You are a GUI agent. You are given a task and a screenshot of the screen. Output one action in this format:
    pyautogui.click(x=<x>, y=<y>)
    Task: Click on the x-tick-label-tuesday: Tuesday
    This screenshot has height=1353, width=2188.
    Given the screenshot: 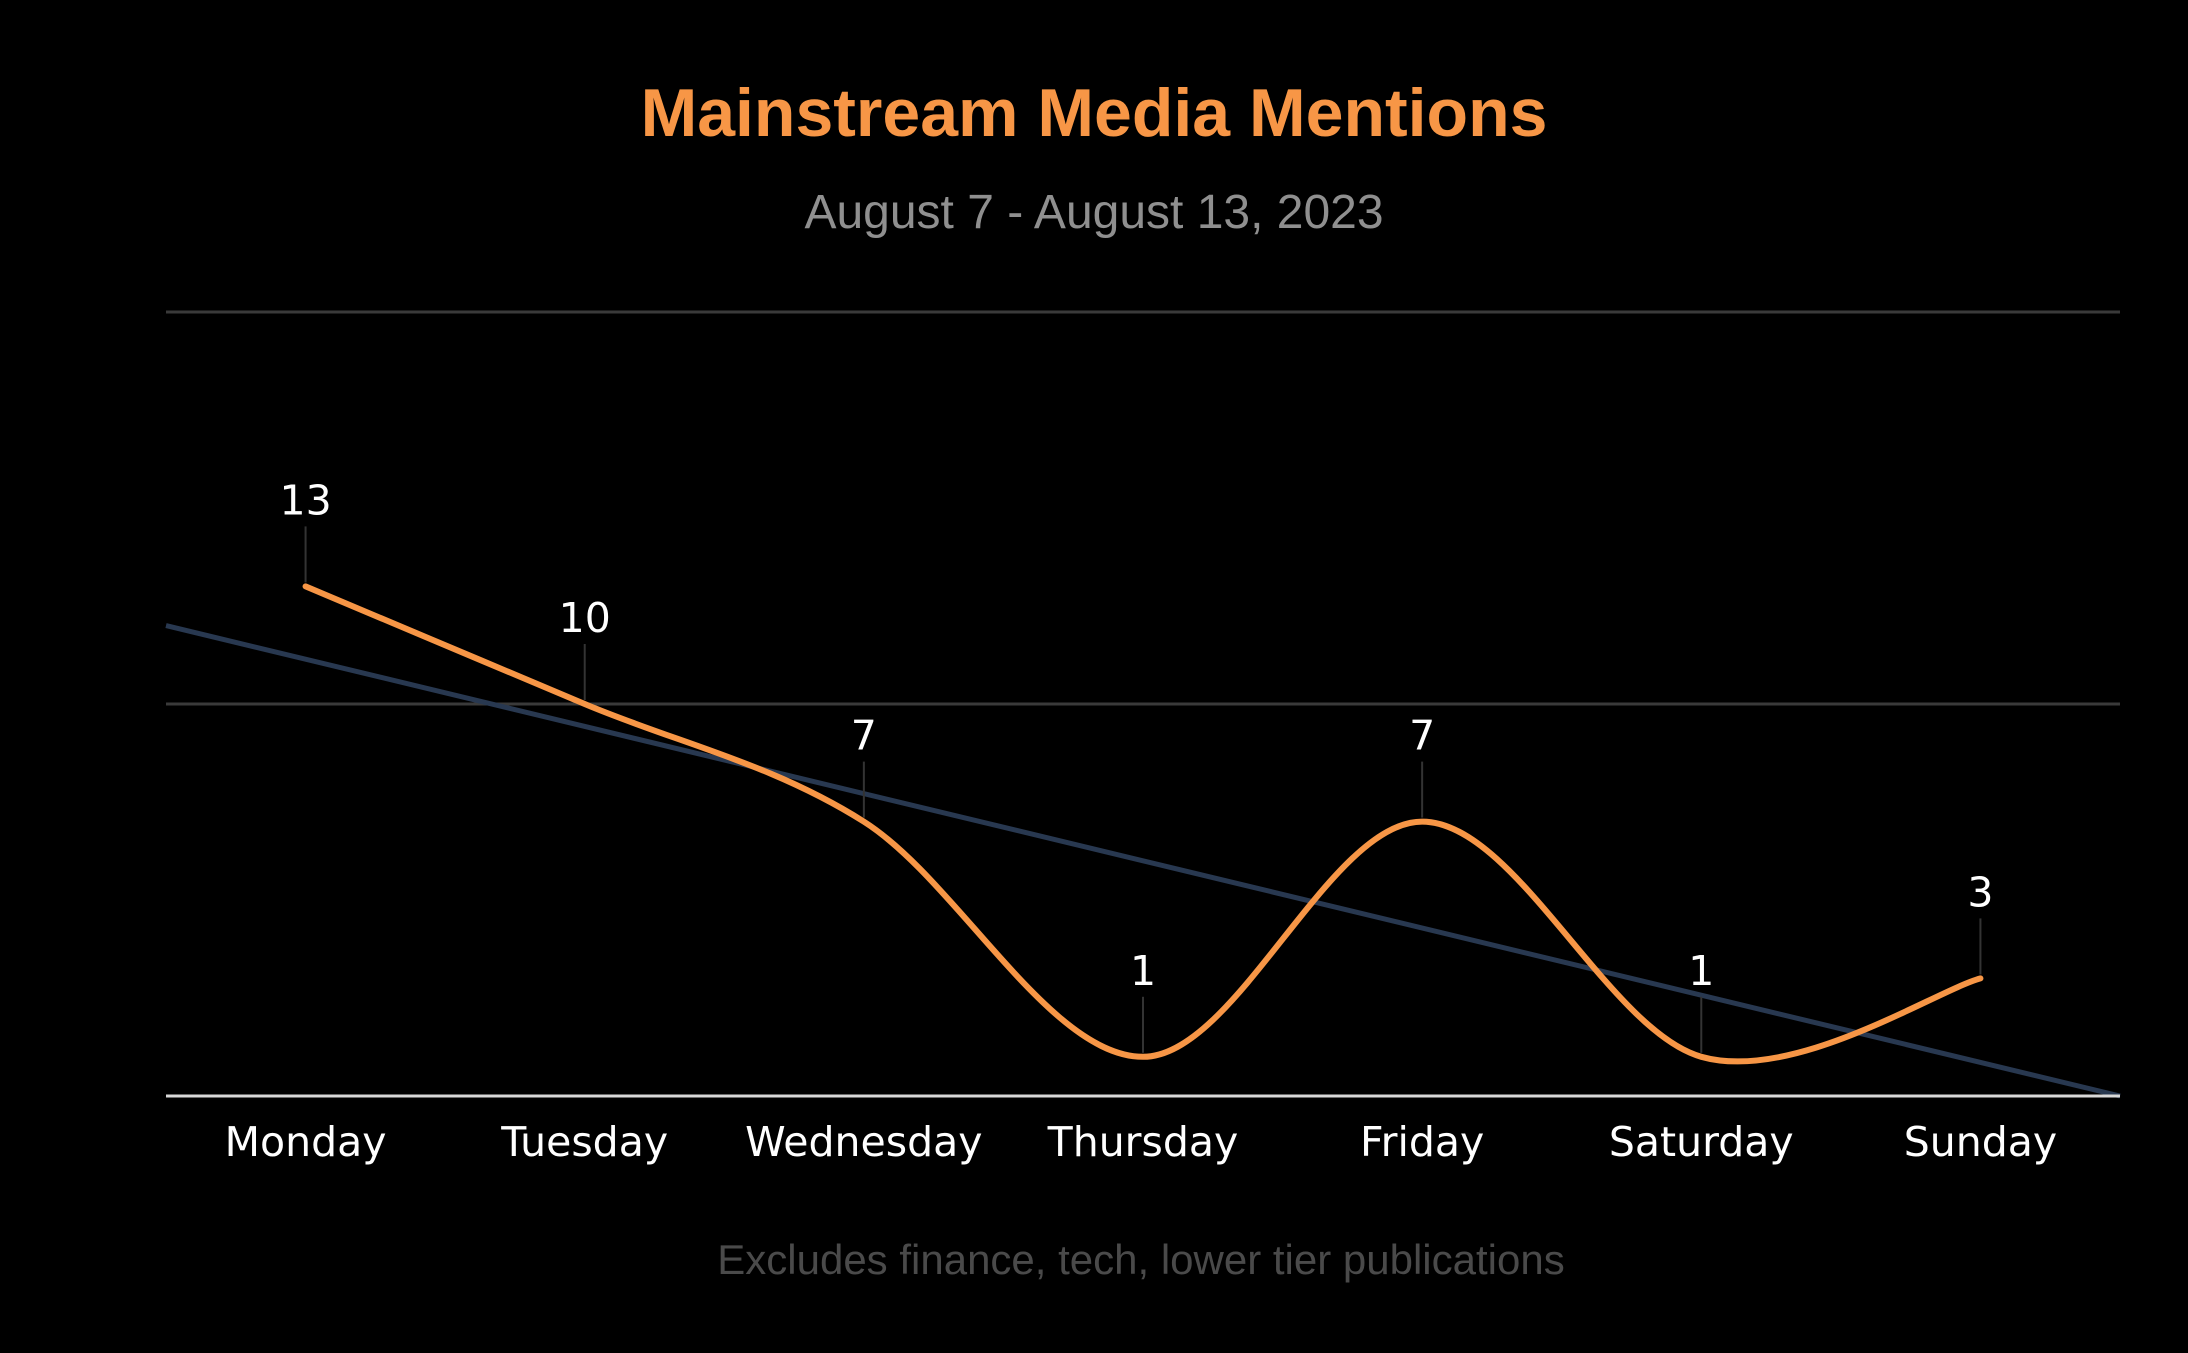 What is the action you would take?
    pyautogui.click(x=584, y=1142)
    